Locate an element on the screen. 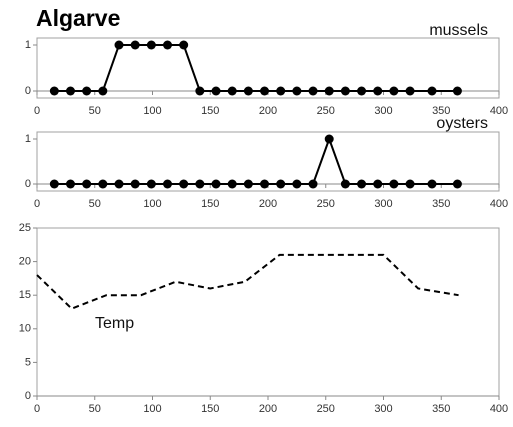 The image size is (513, 427). y-tick-label: 20 is located at coordinates (25, 262).